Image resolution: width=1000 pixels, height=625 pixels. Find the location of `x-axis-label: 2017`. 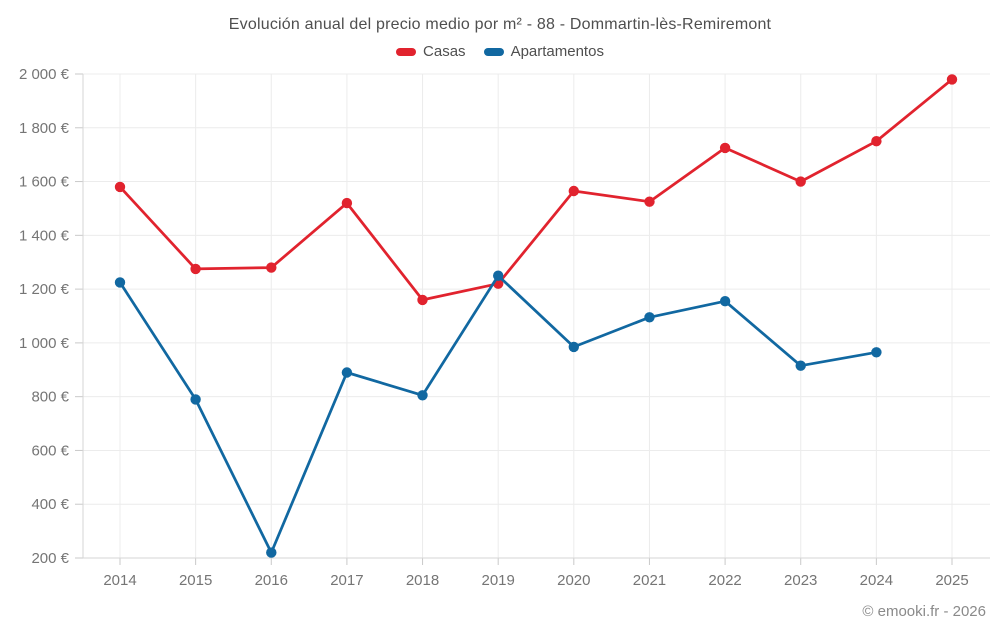

x-axis-label: 2017 is located at coordinates (346, 580).